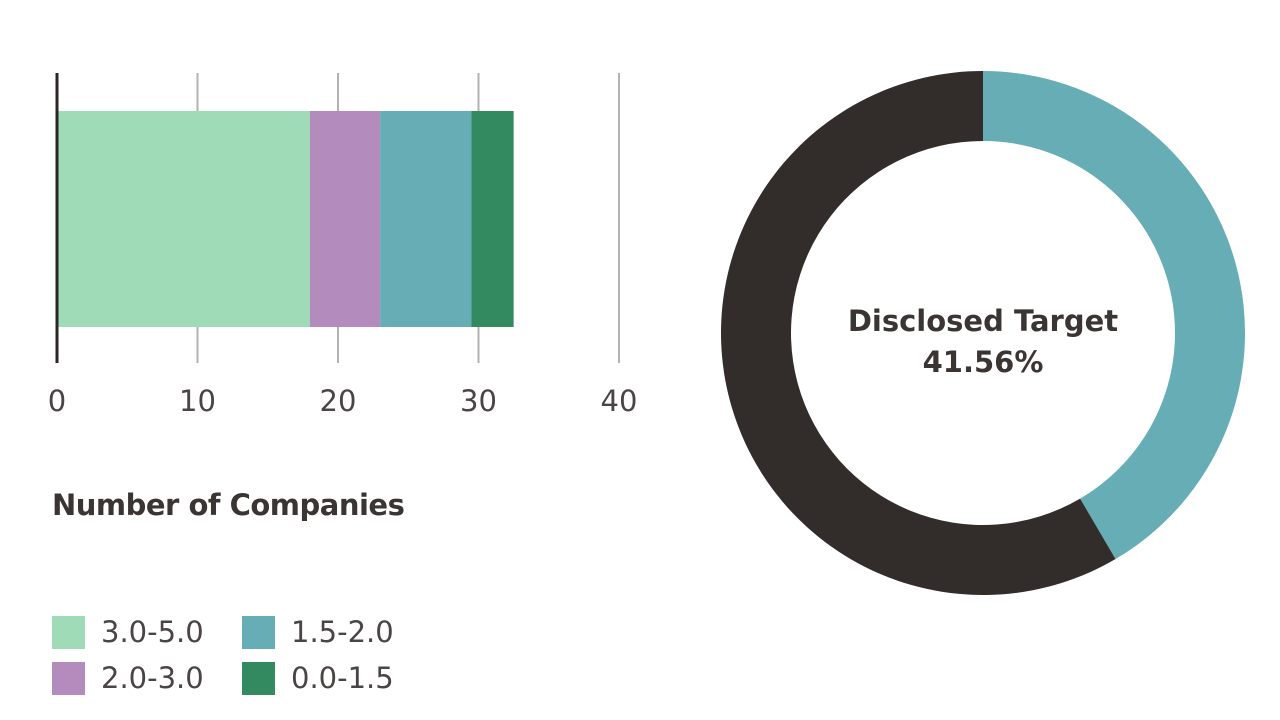  Describe the element at coordinates (338, 401) in the screenshot. I see `x-tick-label: 20` at that location.